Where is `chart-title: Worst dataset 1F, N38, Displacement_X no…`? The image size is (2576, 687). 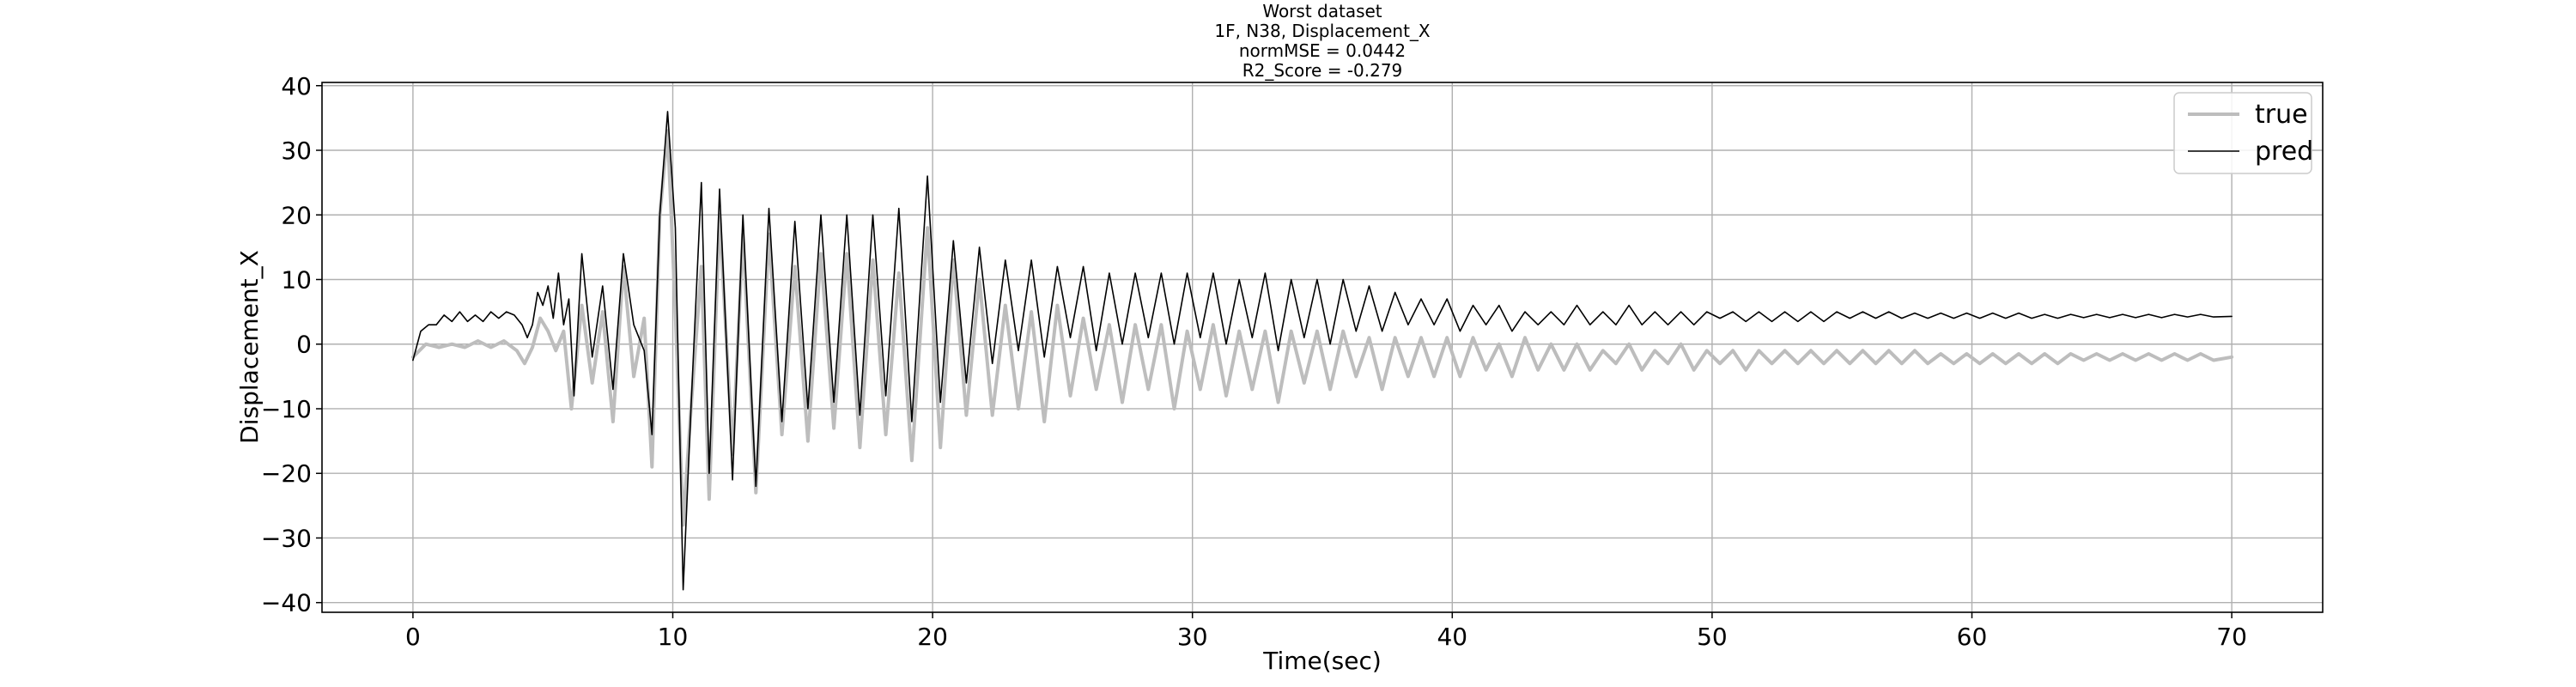 chart-title: Worst dataset 1F, N38, Displacement_X no… is located at coordinates (1323, 41).